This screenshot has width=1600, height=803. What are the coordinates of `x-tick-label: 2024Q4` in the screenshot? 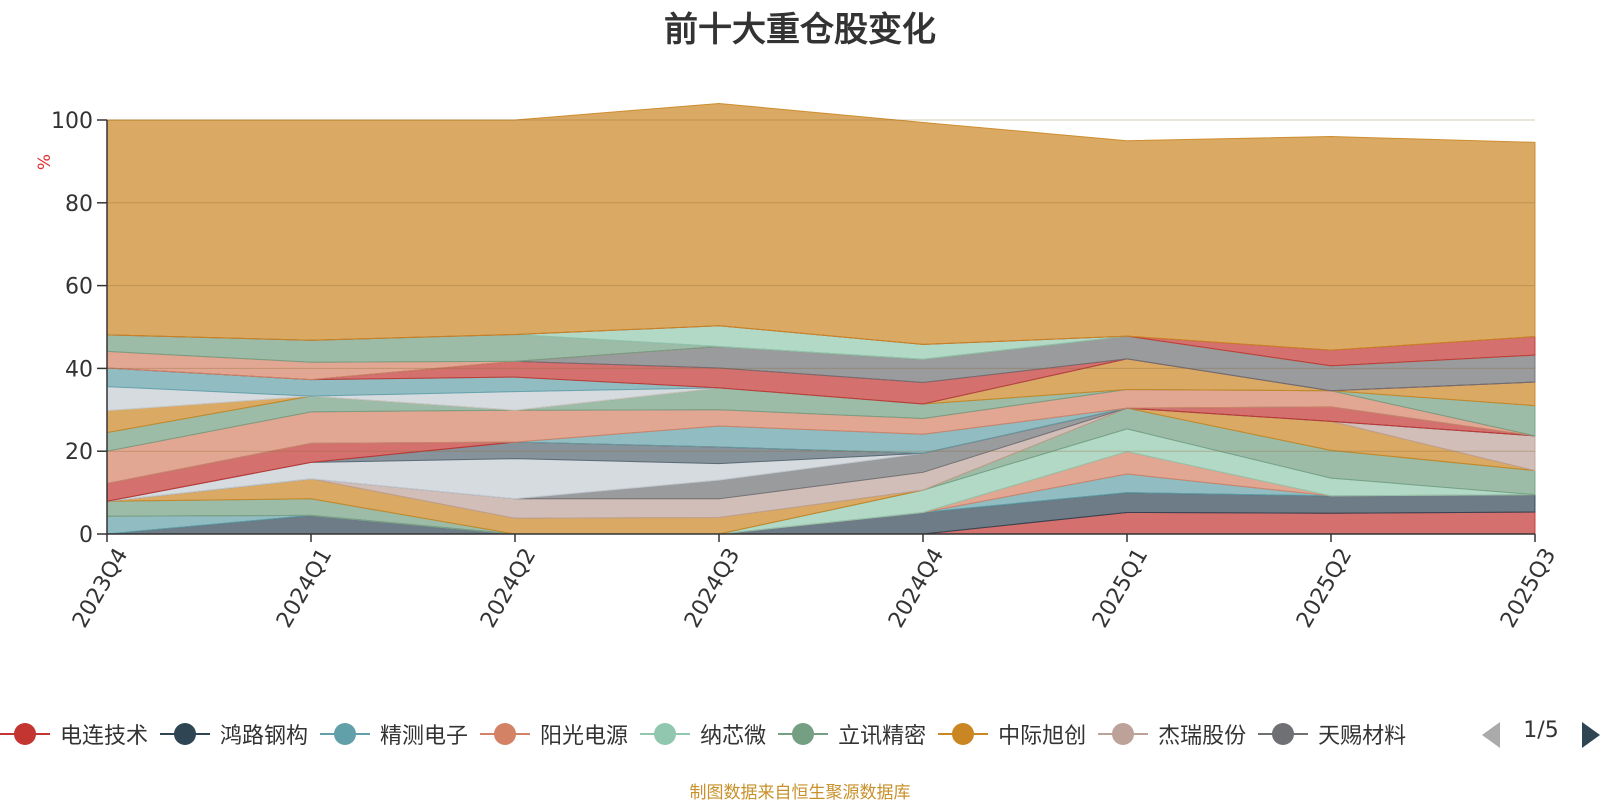 It's located at (916, 588).